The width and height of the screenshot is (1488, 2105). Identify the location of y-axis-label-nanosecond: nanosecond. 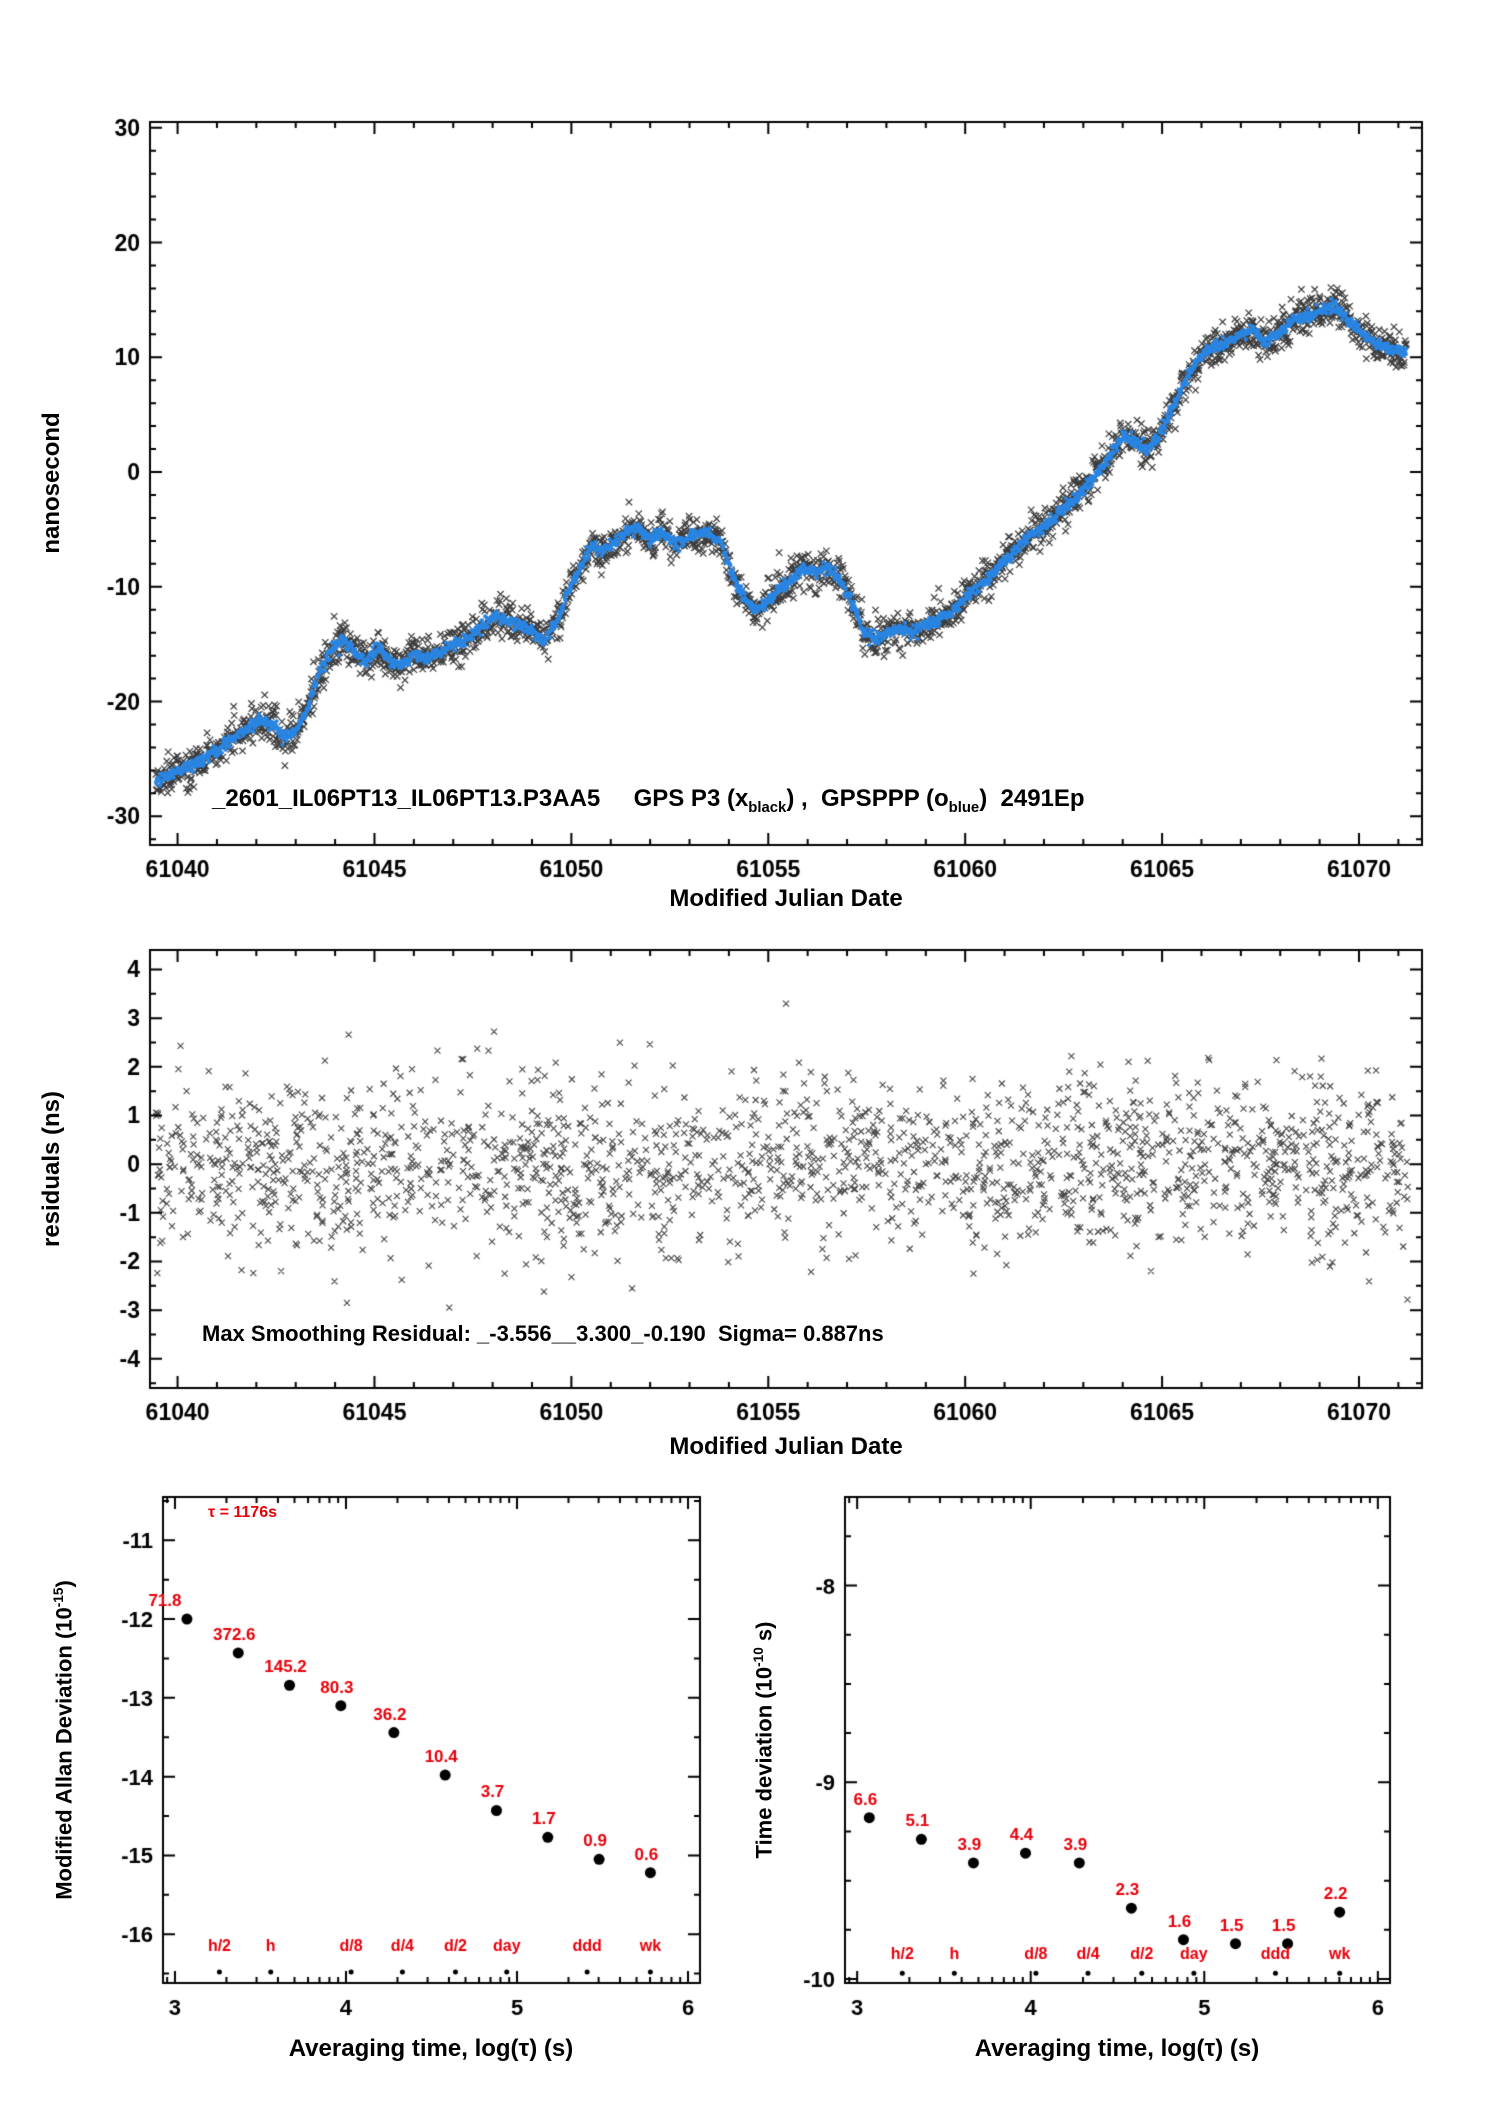
(51, 483).